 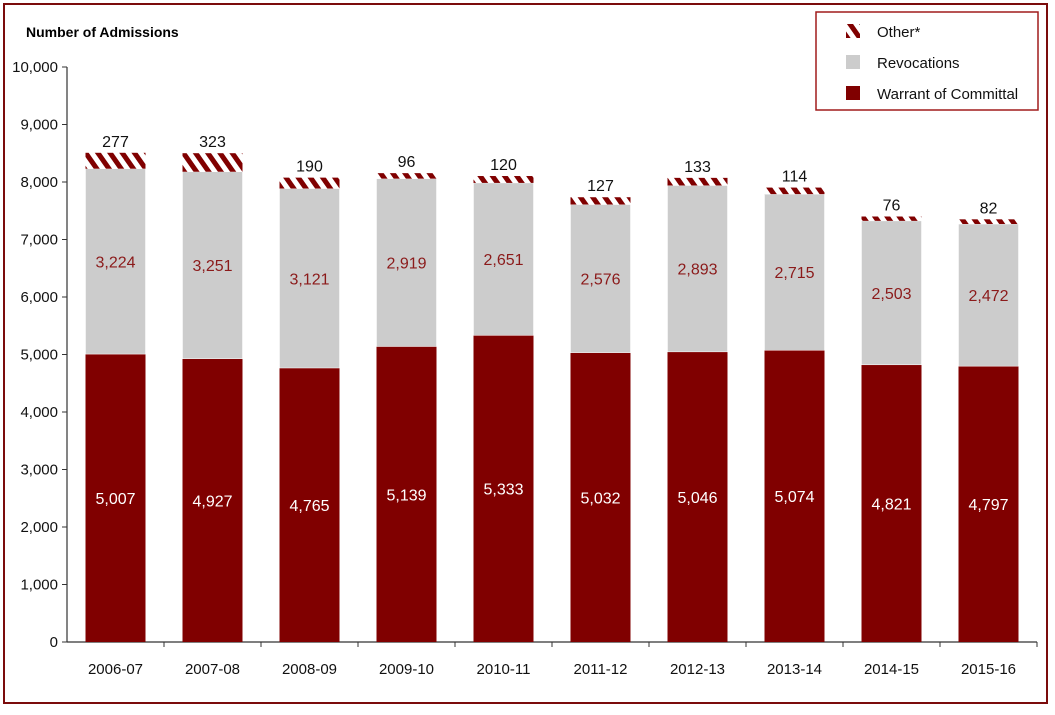 What do you see at coordinates (39, 182) in the screenshot?
I see `y-tick-label: 8,000` at bounding box center [39, 182].